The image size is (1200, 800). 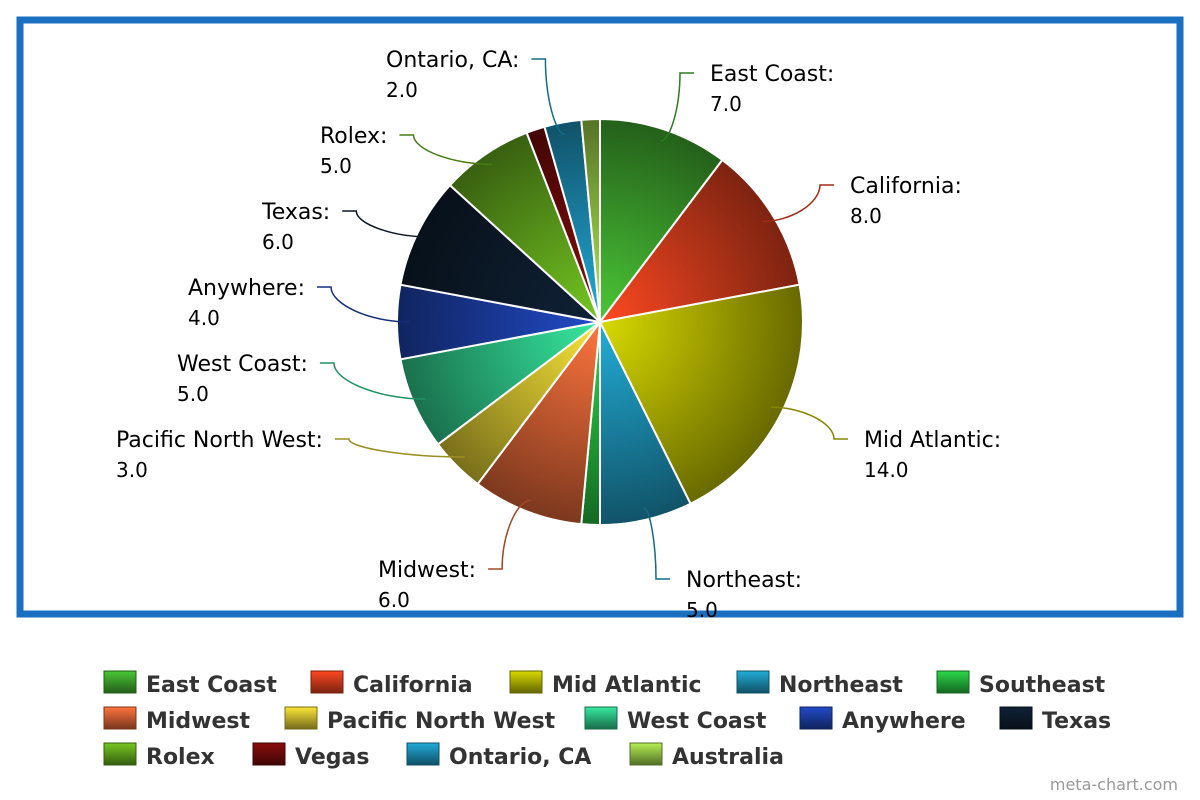 What do you see at coordinates (728, 757) in the screenshot?
I see `legend-label: Australia` at bounding box center [728, 757].